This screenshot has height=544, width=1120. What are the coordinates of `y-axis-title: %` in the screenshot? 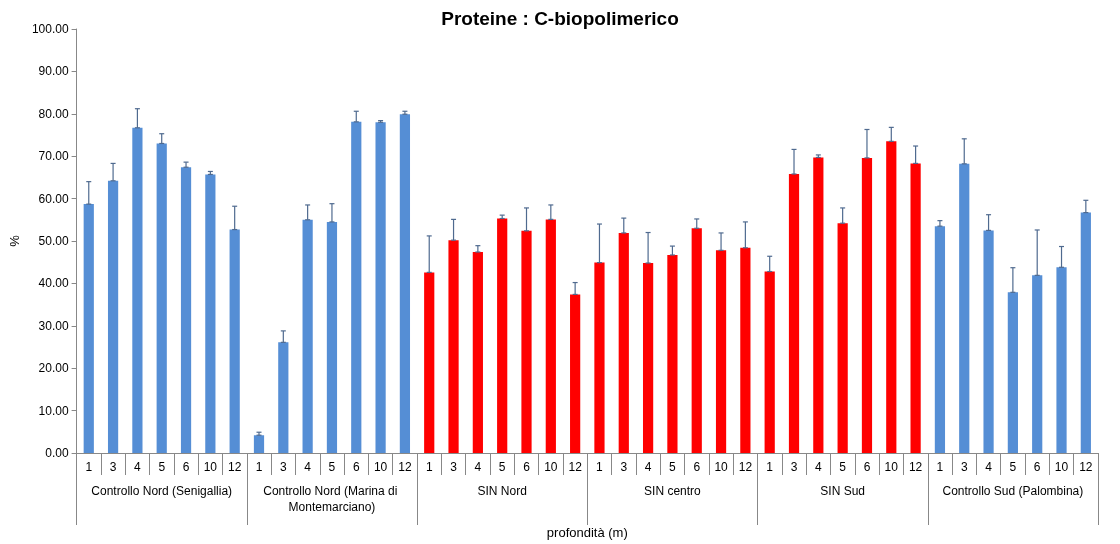 It's located at (14, 240).